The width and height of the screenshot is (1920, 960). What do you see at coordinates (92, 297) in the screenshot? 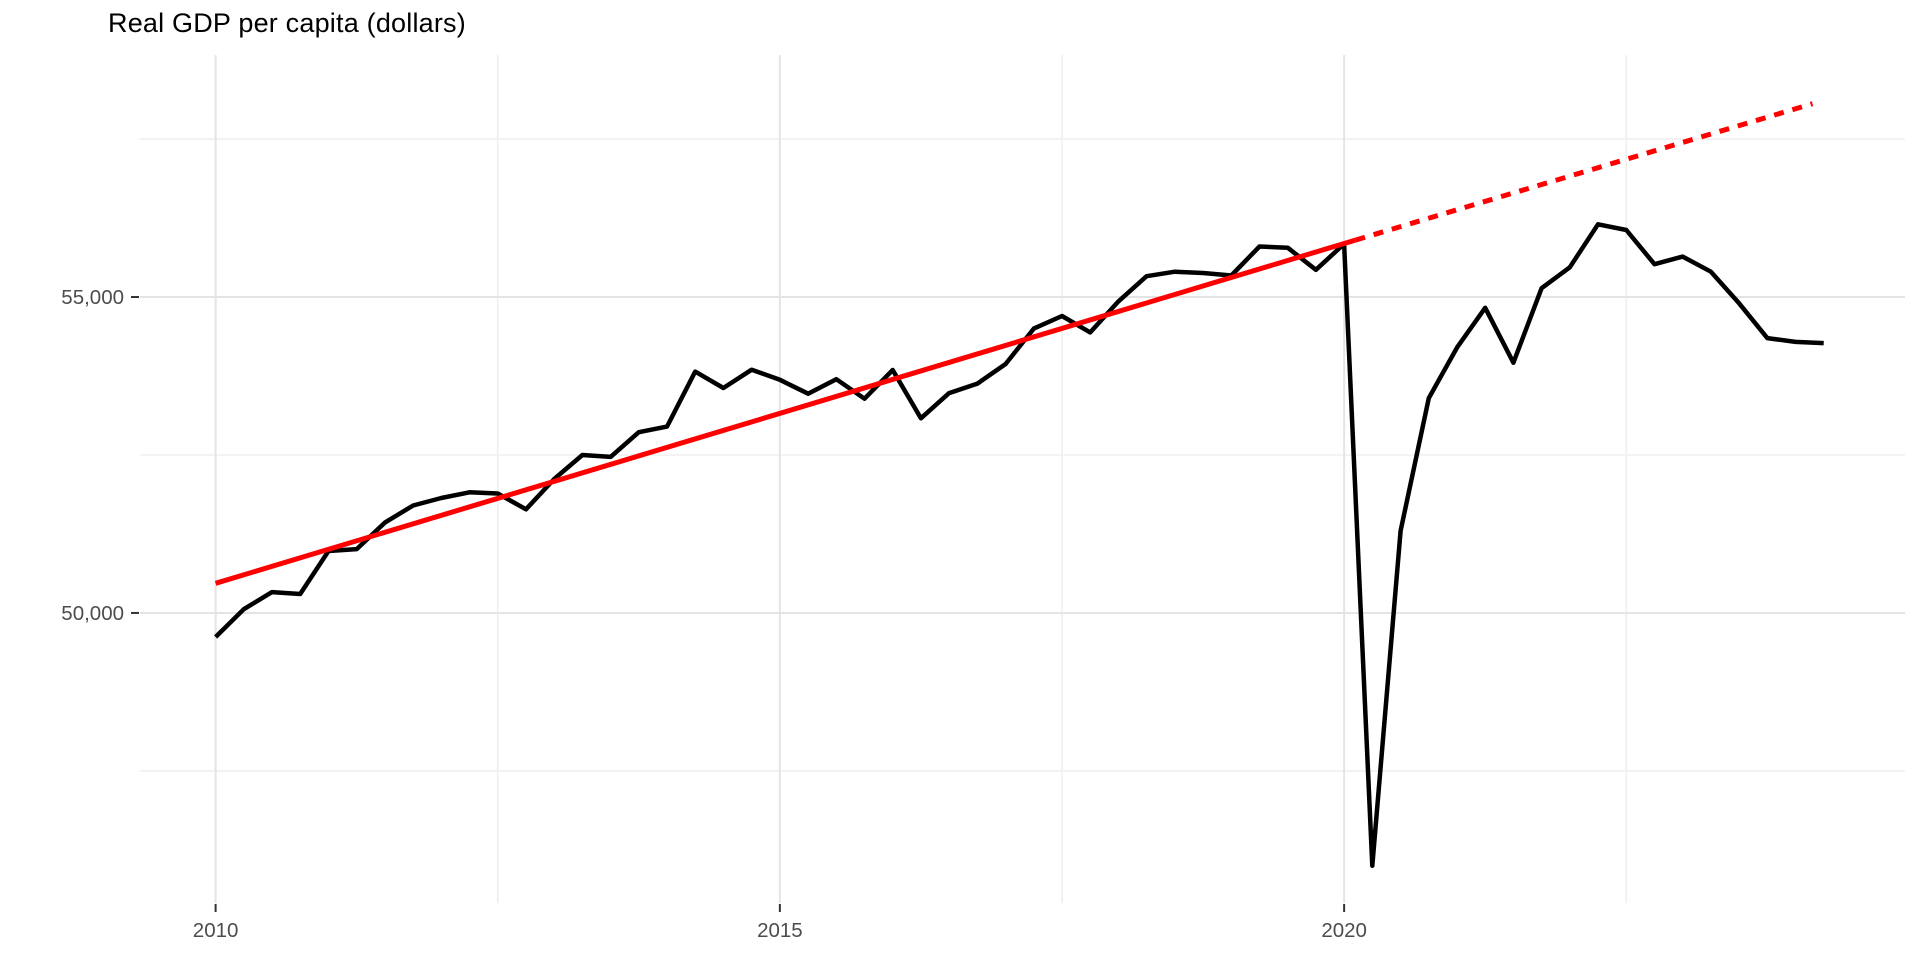
I see `y-axis-label: 55,000` at bounding box center [92, 297].